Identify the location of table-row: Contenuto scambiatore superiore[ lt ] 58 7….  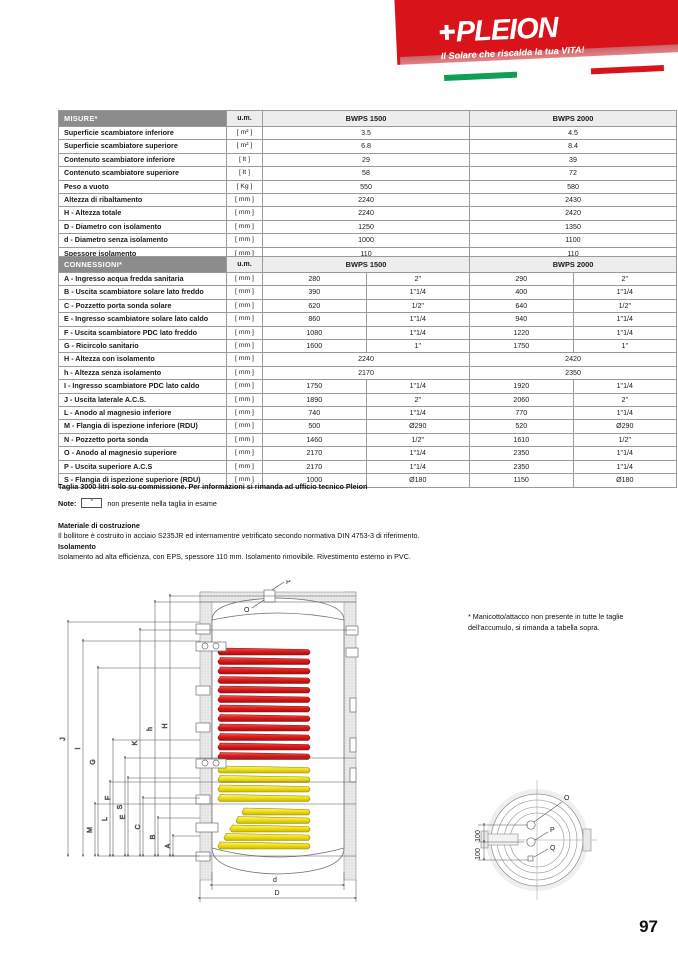
(367, 173).